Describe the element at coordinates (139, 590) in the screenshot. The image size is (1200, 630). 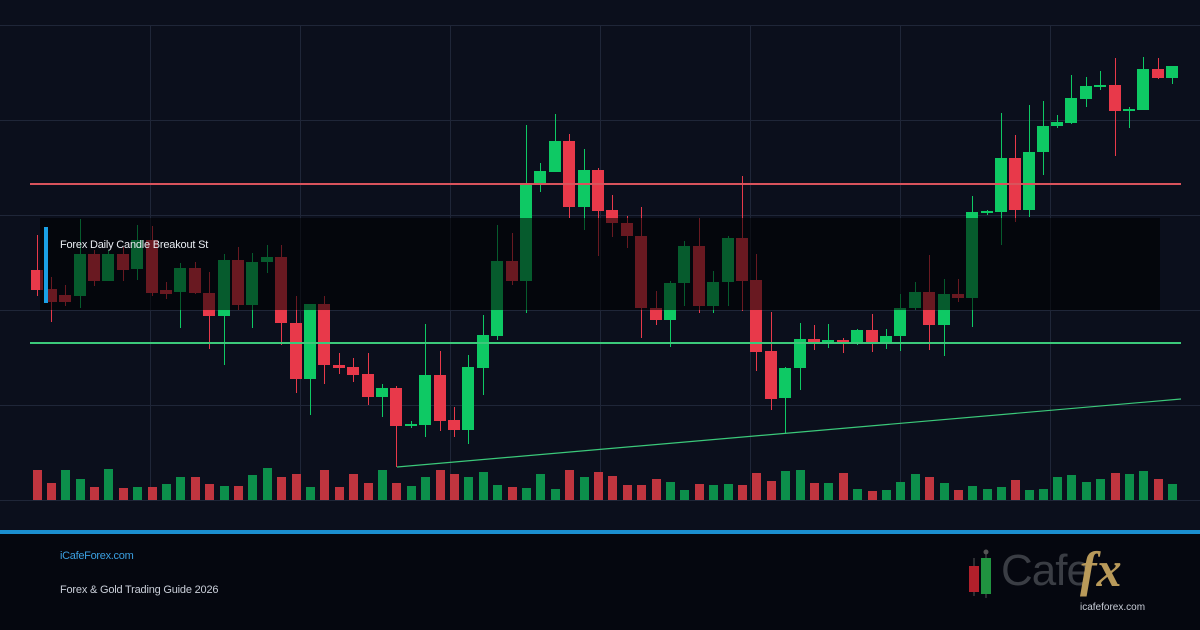
I see `guide-title: Forex & Gold Trading Guide 2026` at that location.